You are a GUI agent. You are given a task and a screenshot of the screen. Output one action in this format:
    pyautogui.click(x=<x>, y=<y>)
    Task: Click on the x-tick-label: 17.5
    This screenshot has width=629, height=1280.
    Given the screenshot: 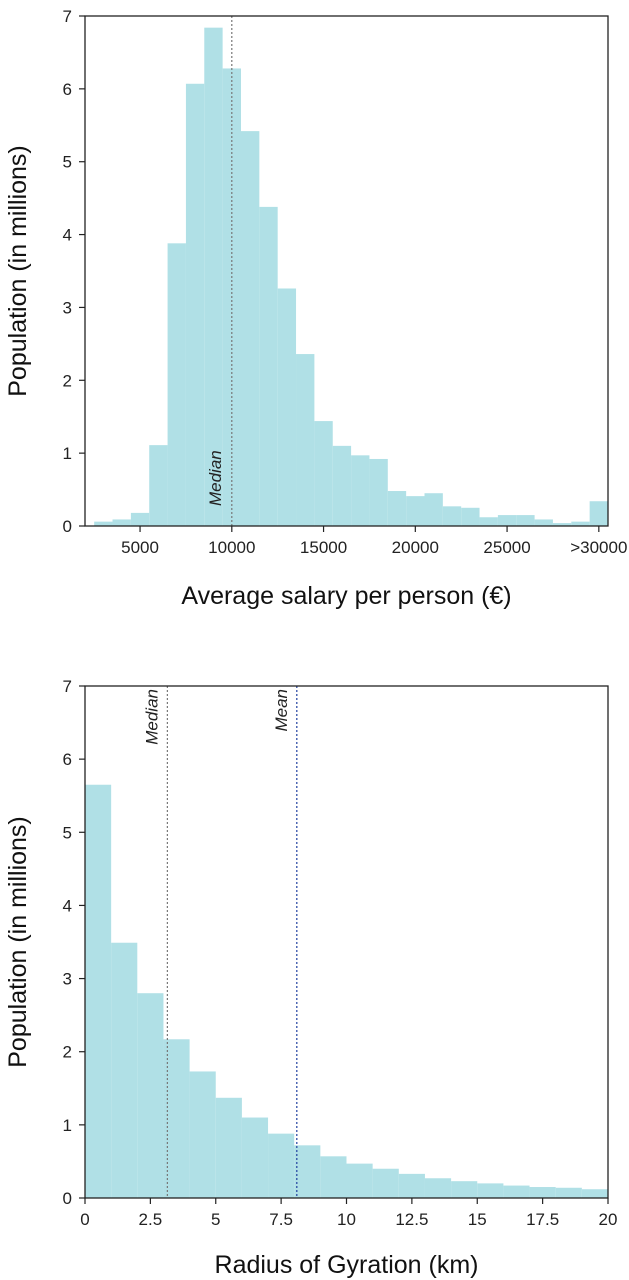 What is the action you would take?
    pyautogui.click(x=542, y=1219)
    